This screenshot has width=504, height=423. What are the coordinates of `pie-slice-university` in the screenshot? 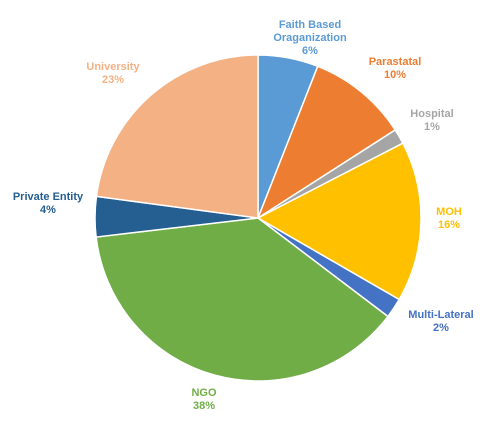 It's located at (177, 136).